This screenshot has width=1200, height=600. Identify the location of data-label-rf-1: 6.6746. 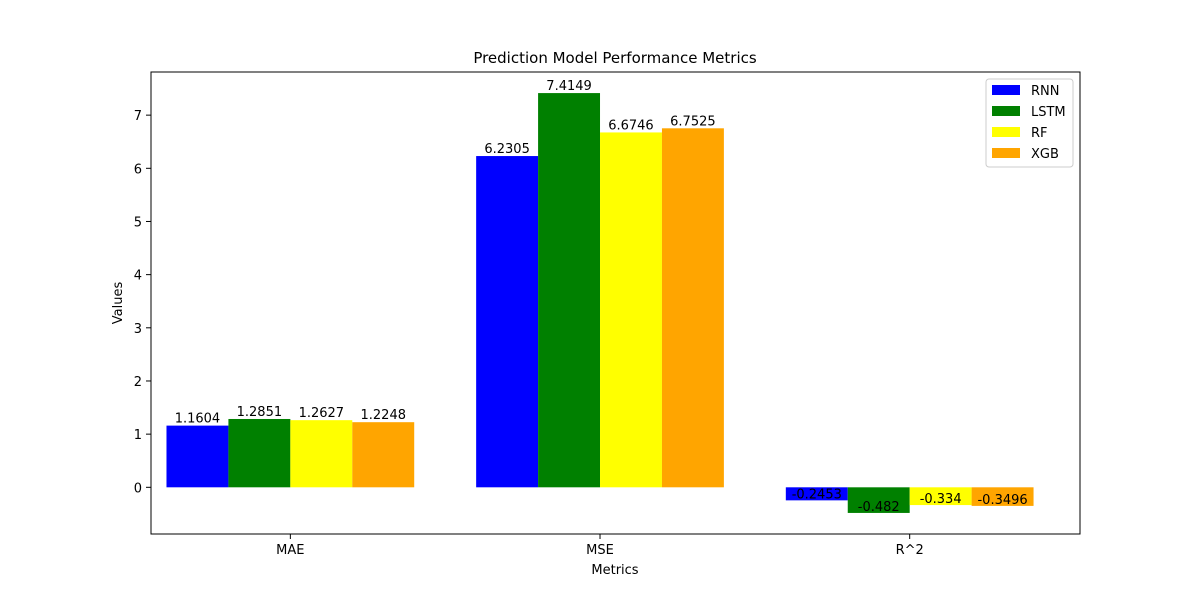
(631, 125).